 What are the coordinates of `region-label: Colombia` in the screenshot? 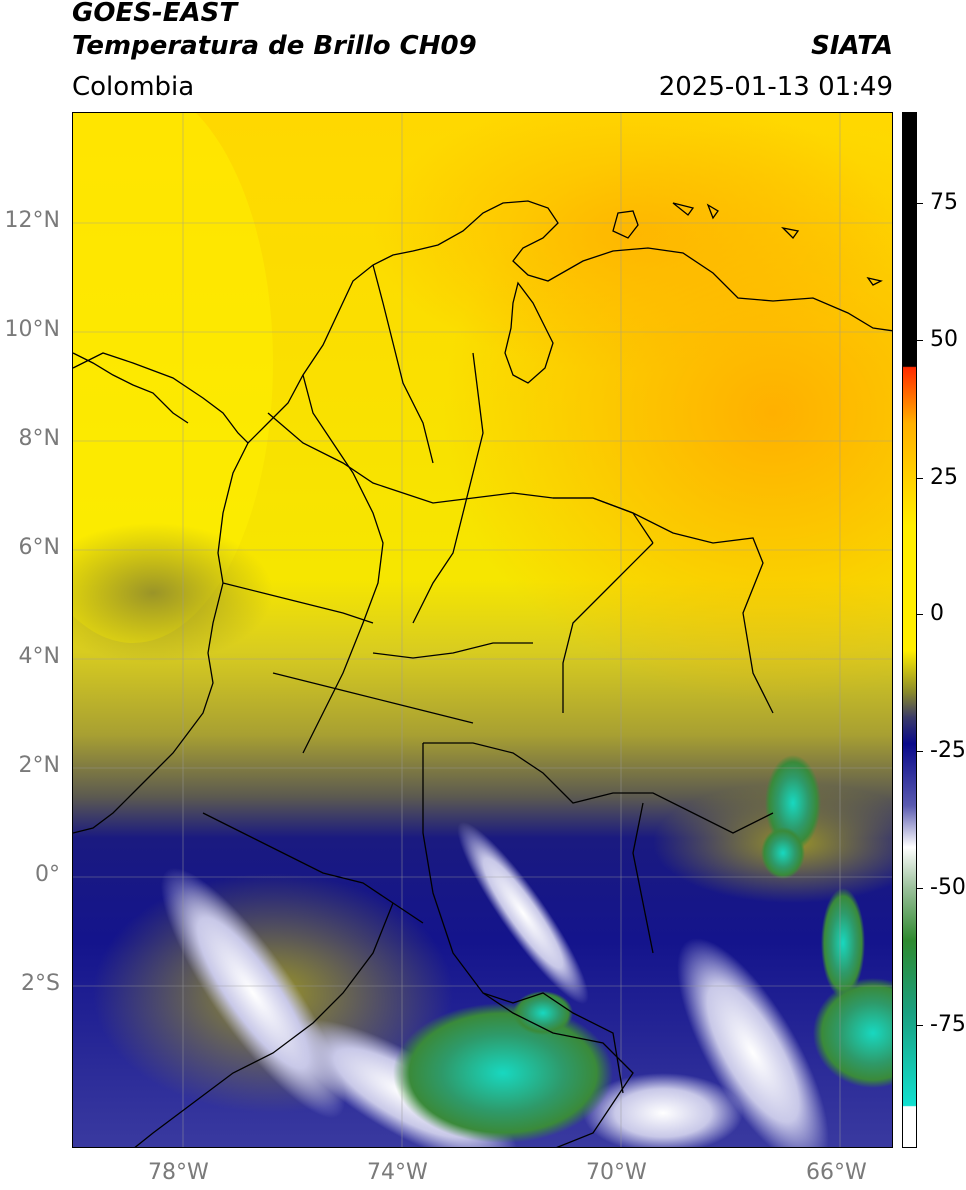 It's located at (133, 87).